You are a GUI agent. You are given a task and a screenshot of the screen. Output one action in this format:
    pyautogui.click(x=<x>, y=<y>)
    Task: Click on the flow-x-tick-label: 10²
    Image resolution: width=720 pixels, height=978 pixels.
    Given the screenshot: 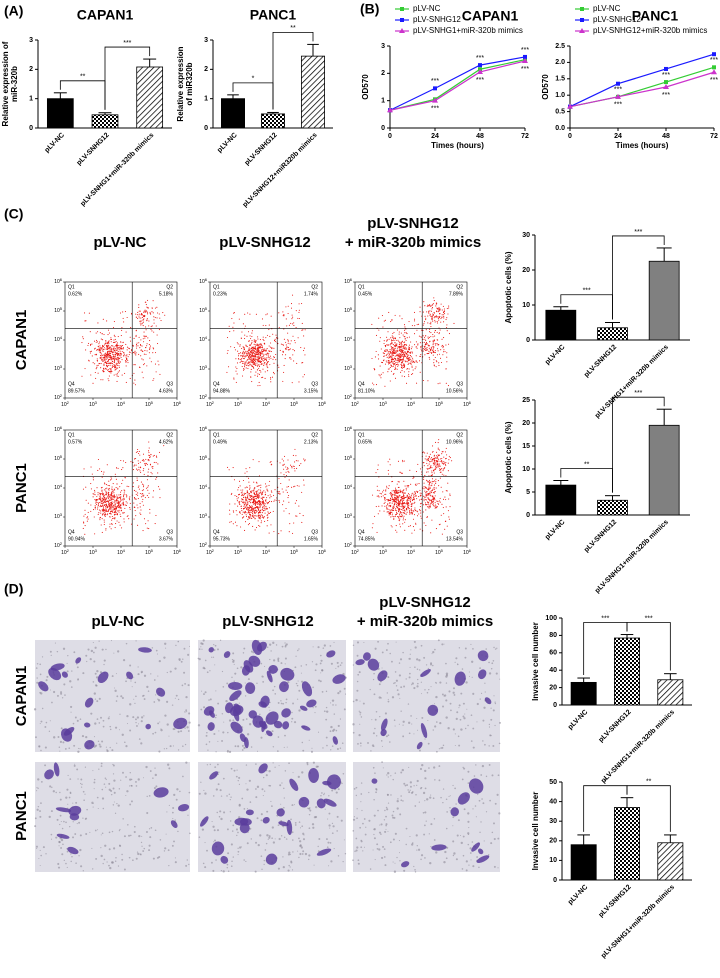 What is the action you would take?
    pyautogui.click(x=65, y=404)
    